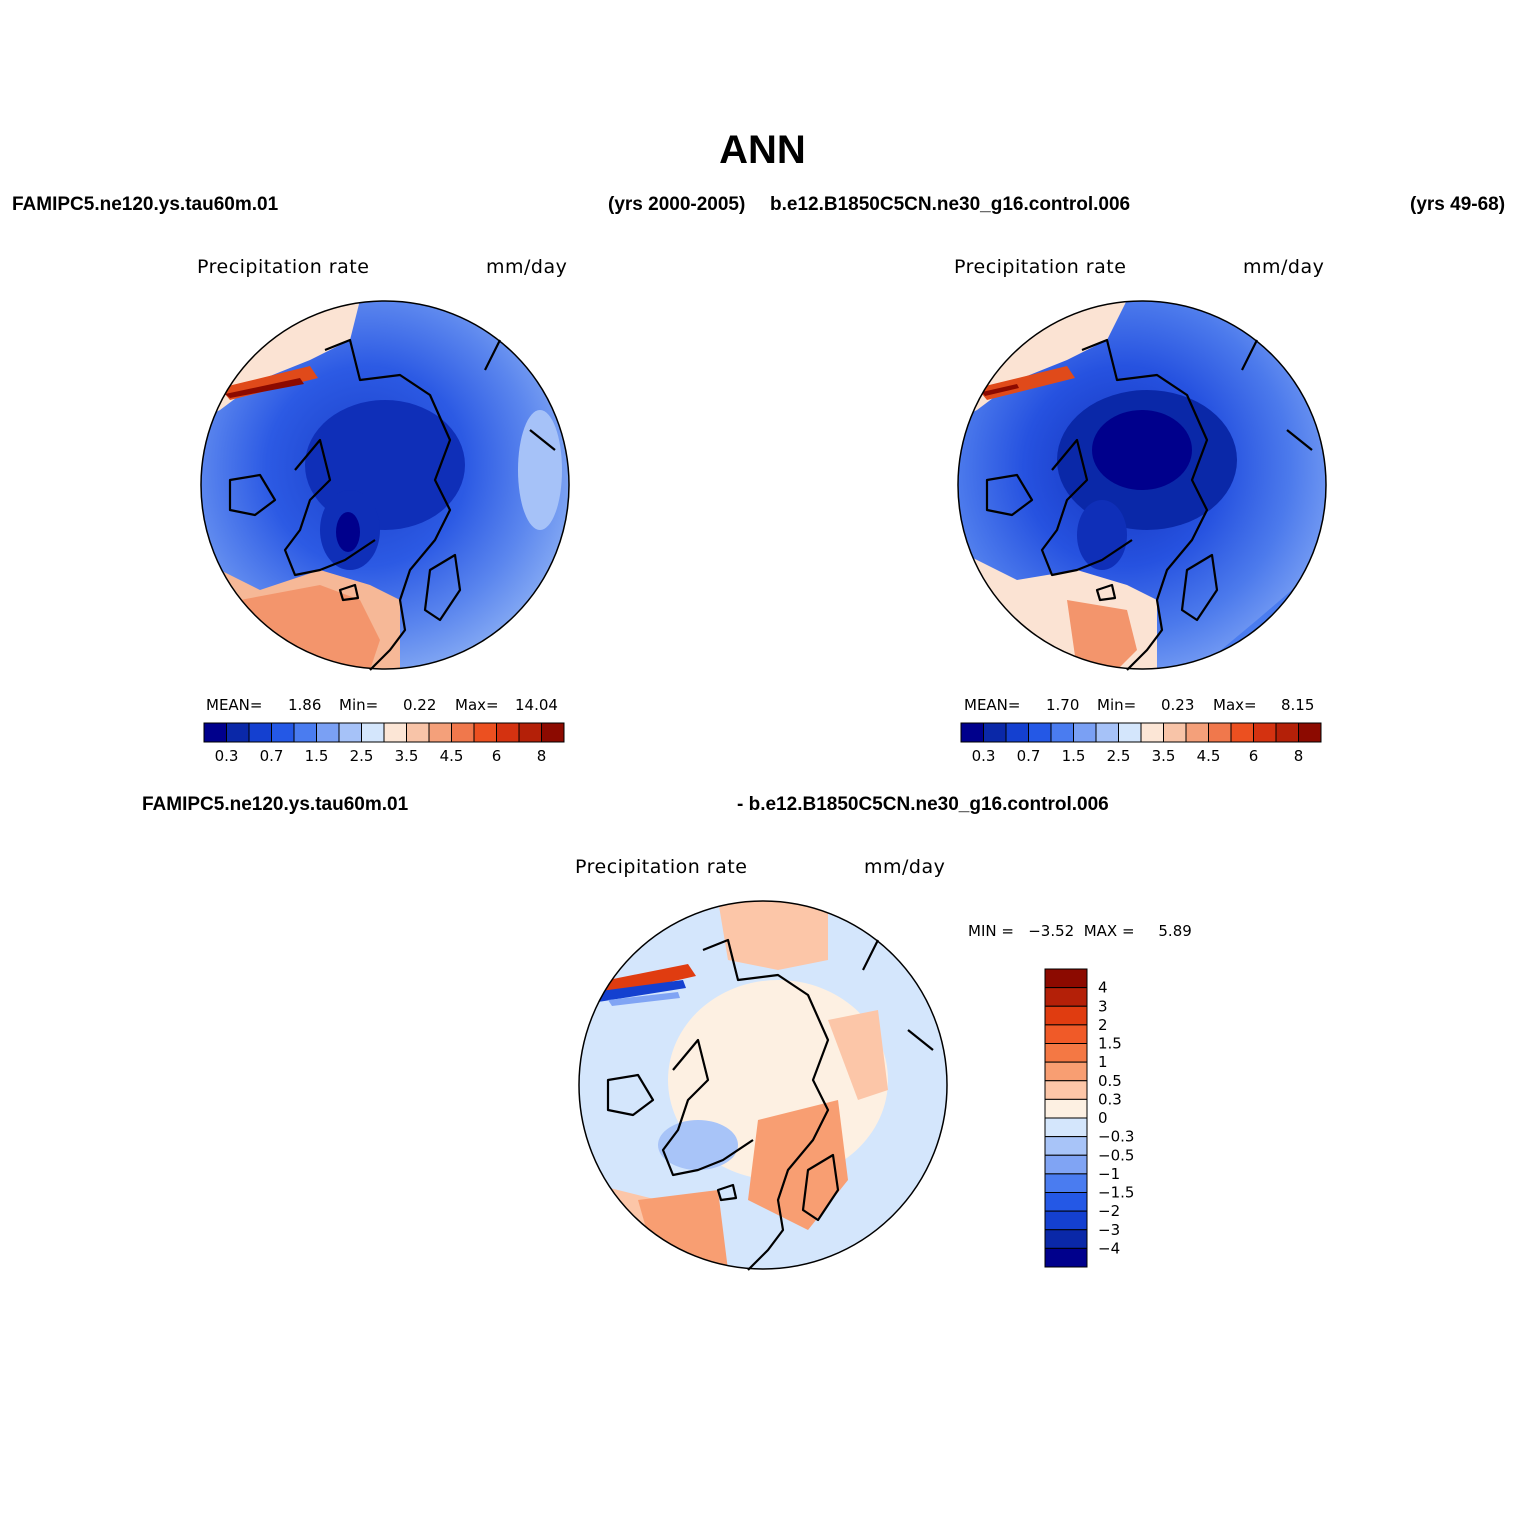  What do you see at coordinates (1458, 204) in the screenshot?
I see `case2-years: (yrs 49-68)` at bounding box center [1458, 204].